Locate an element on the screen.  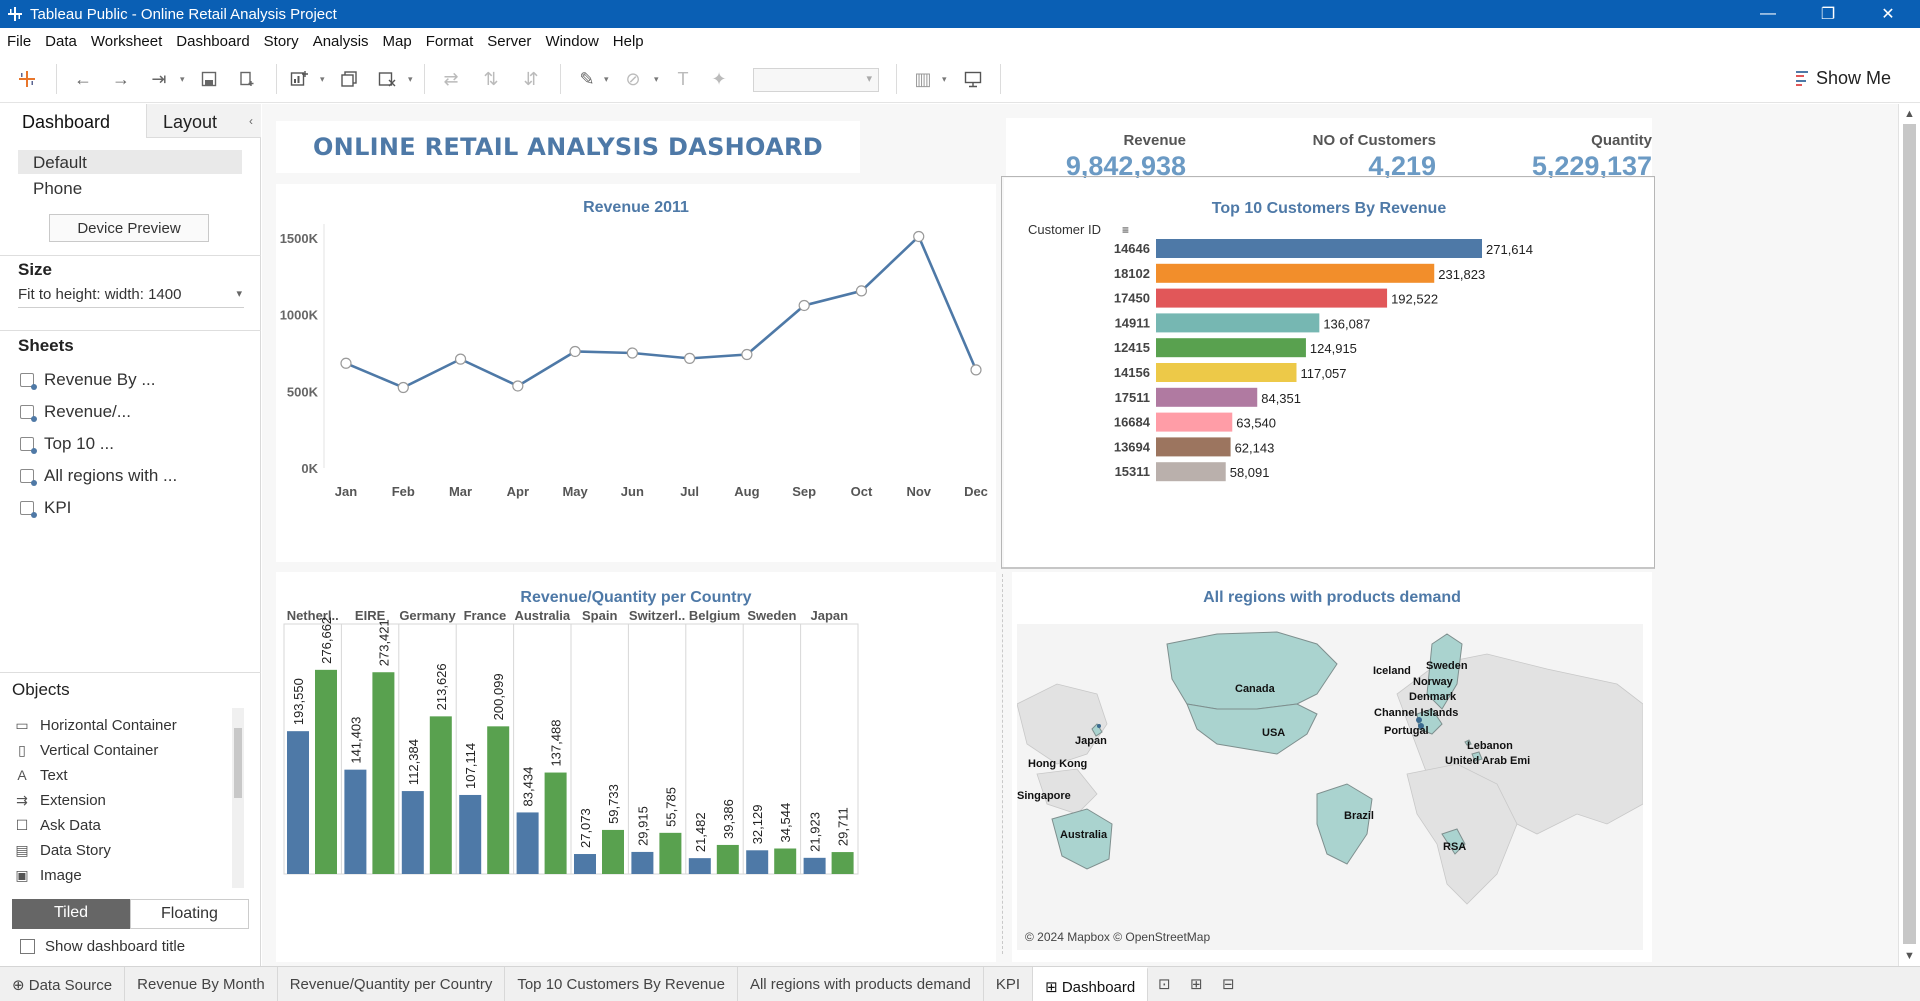
dashboard-icon: ⊞ is located at coordinates (1053, 987).